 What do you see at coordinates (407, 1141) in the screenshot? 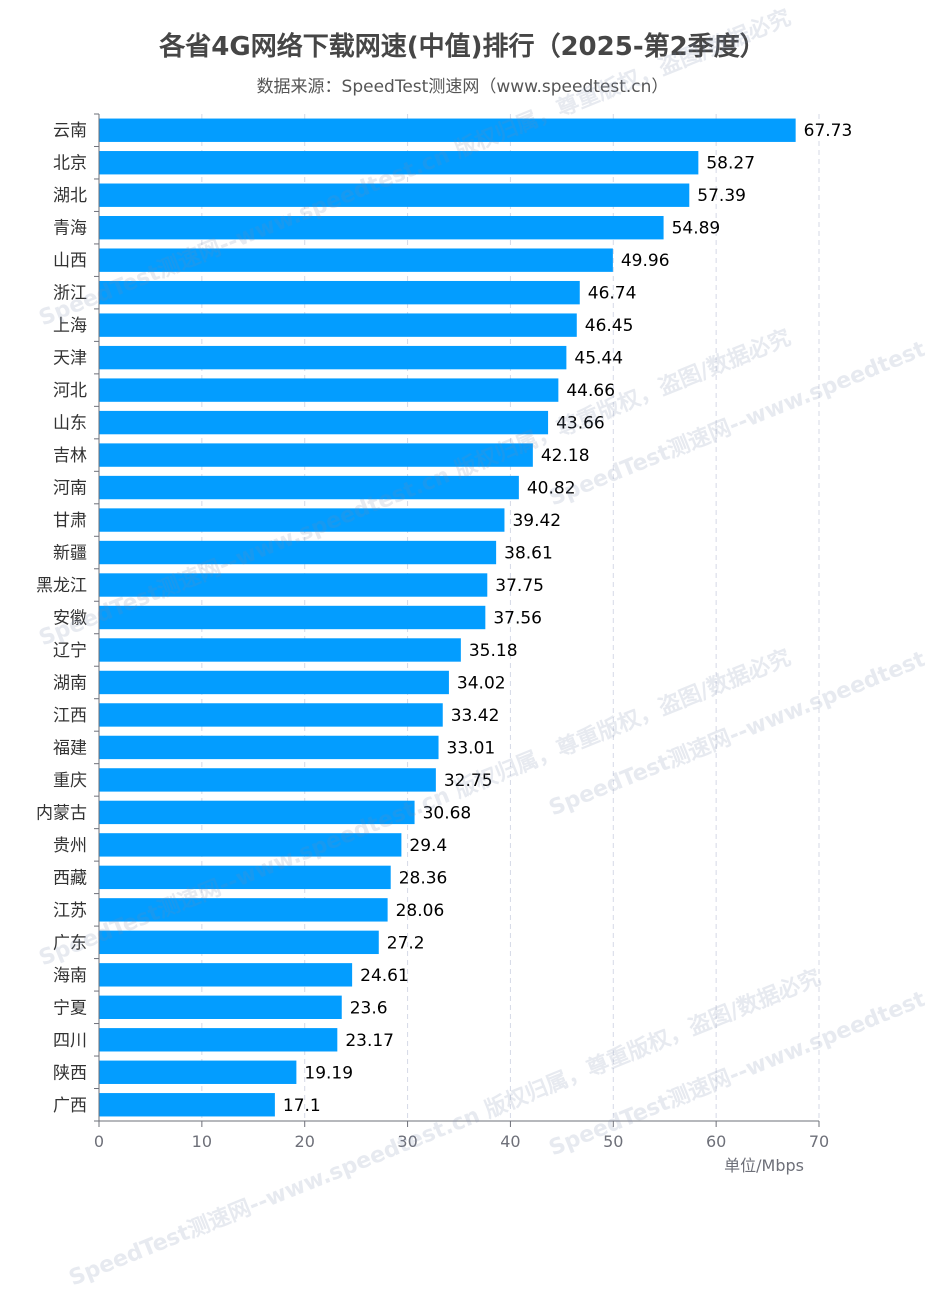
I see `x-tick-label: 30` at bounding box center [407, 1141].